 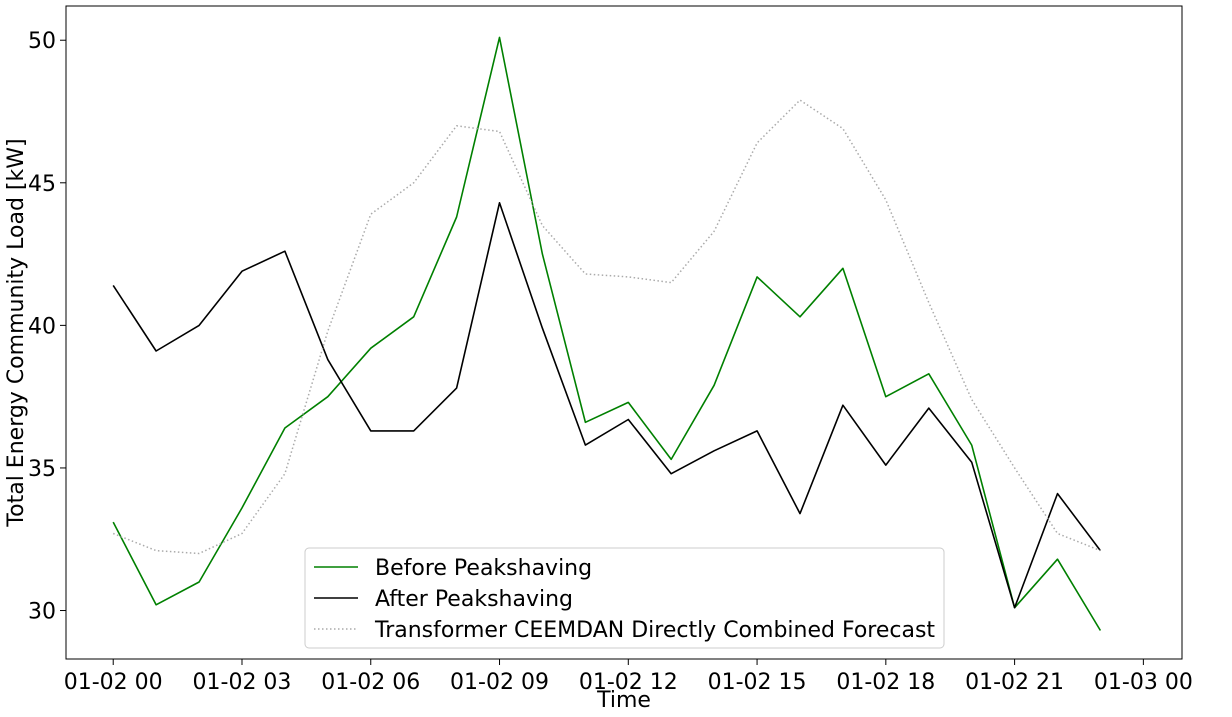 What do you see at coordinates (1014, 682) in the screenshot?
I see `x-tick-label: 01-02 21` at bounding box center [1014, 682].